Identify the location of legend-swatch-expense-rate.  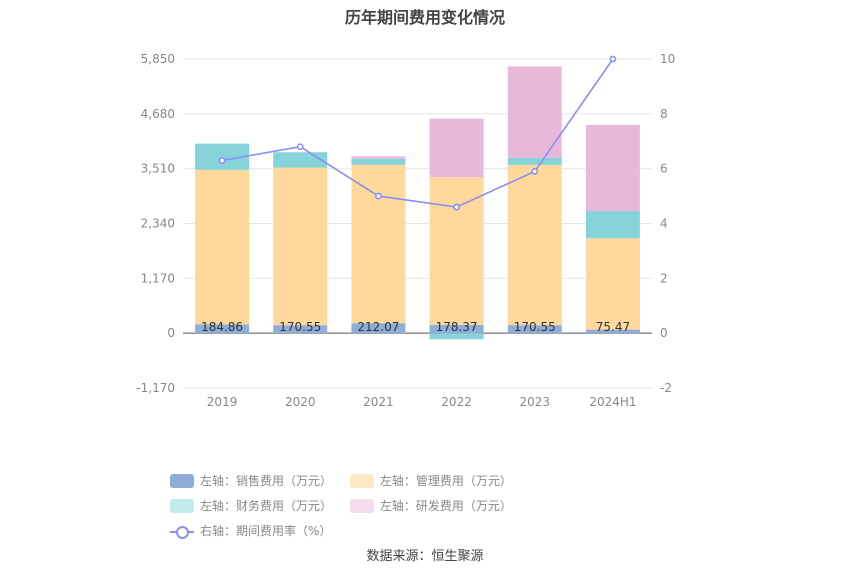
(182, 531).